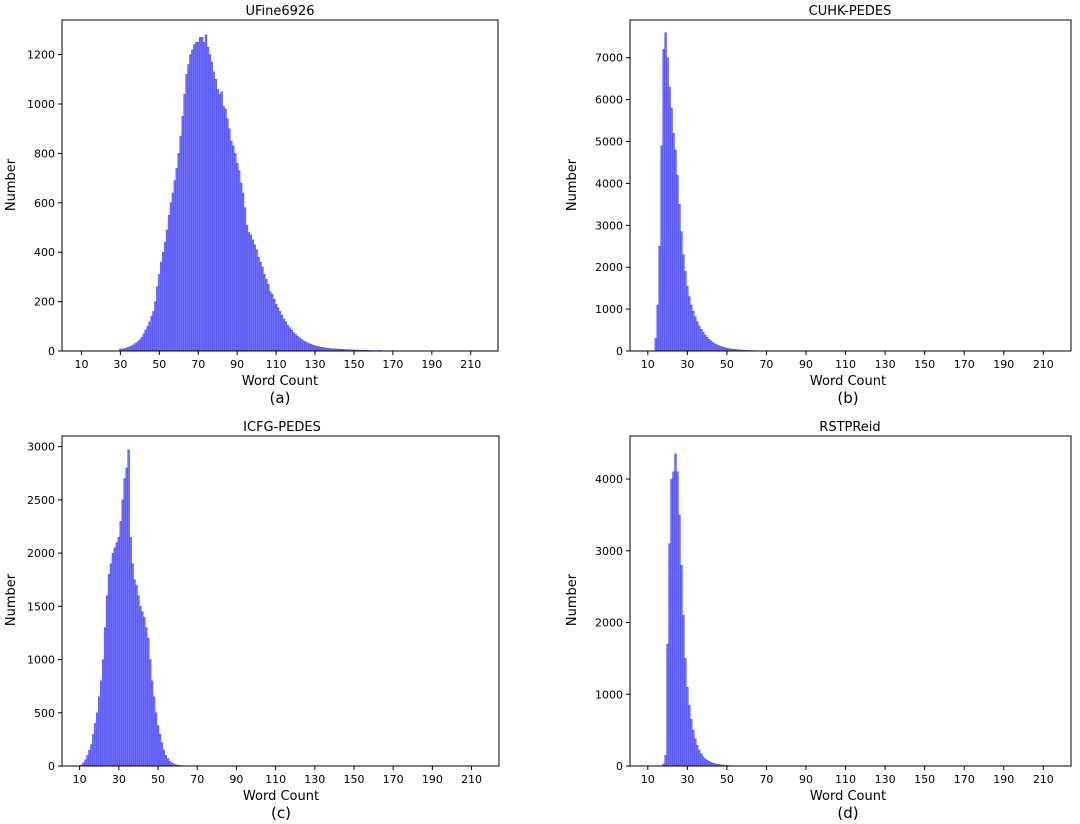 The width and height of the screenshot is (1080, 824). I want to click on x-tick-label: 210, so click(1043, 364).